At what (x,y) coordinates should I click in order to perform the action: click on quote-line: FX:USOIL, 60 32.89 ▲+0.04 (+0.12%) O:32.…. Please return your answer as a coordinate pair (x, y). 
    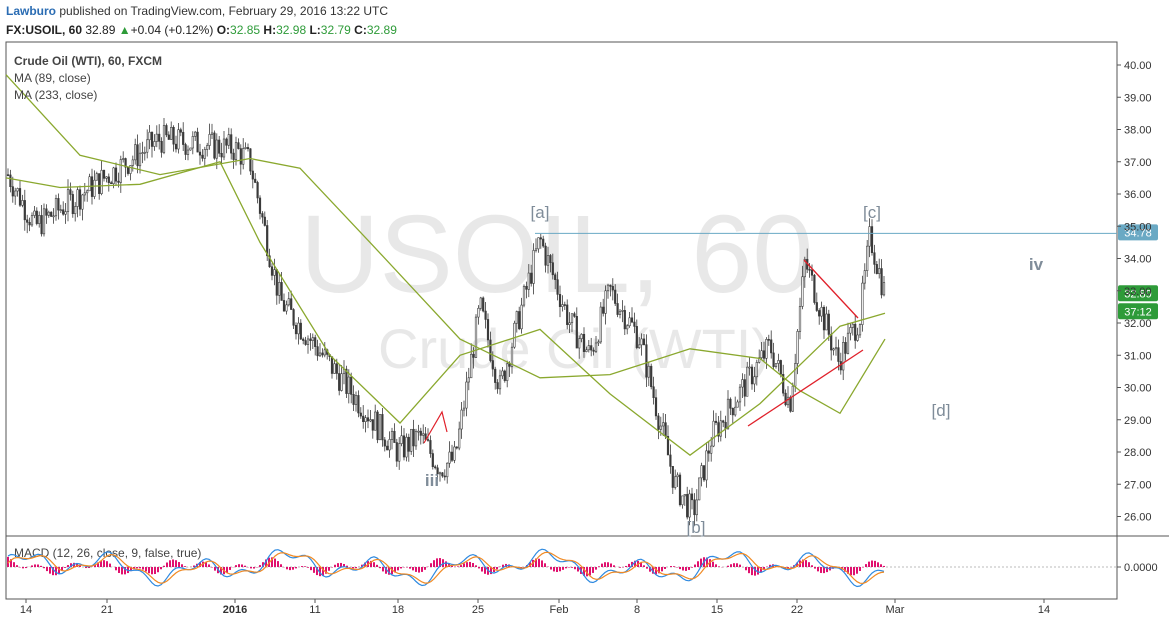
    Looking at the image, I should click on (201, 30).